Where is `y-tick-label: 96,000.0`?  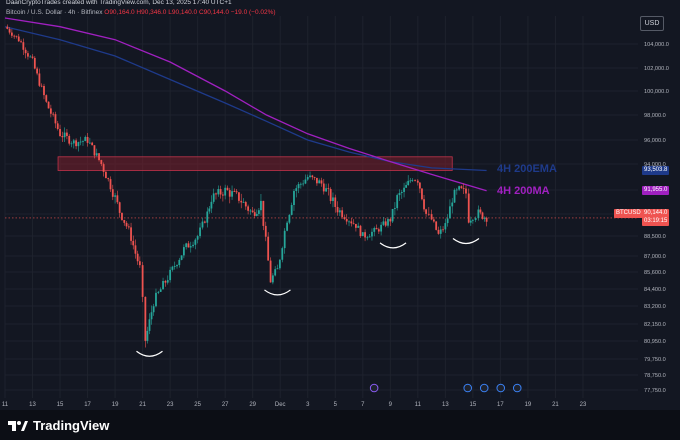
y-tick-label: 96,000.0 is located at coordinates (655, 141).